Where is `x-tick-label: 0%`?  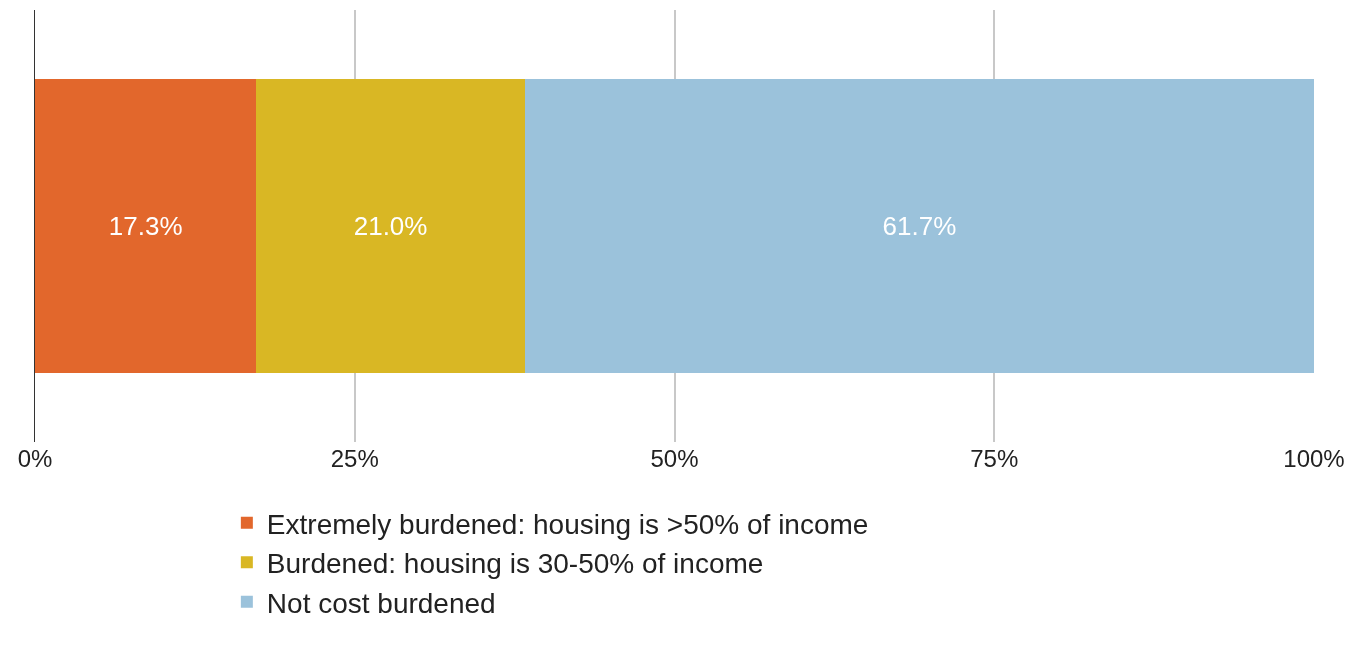
x-tick-label: 0% is located at coordinates (35, 458).